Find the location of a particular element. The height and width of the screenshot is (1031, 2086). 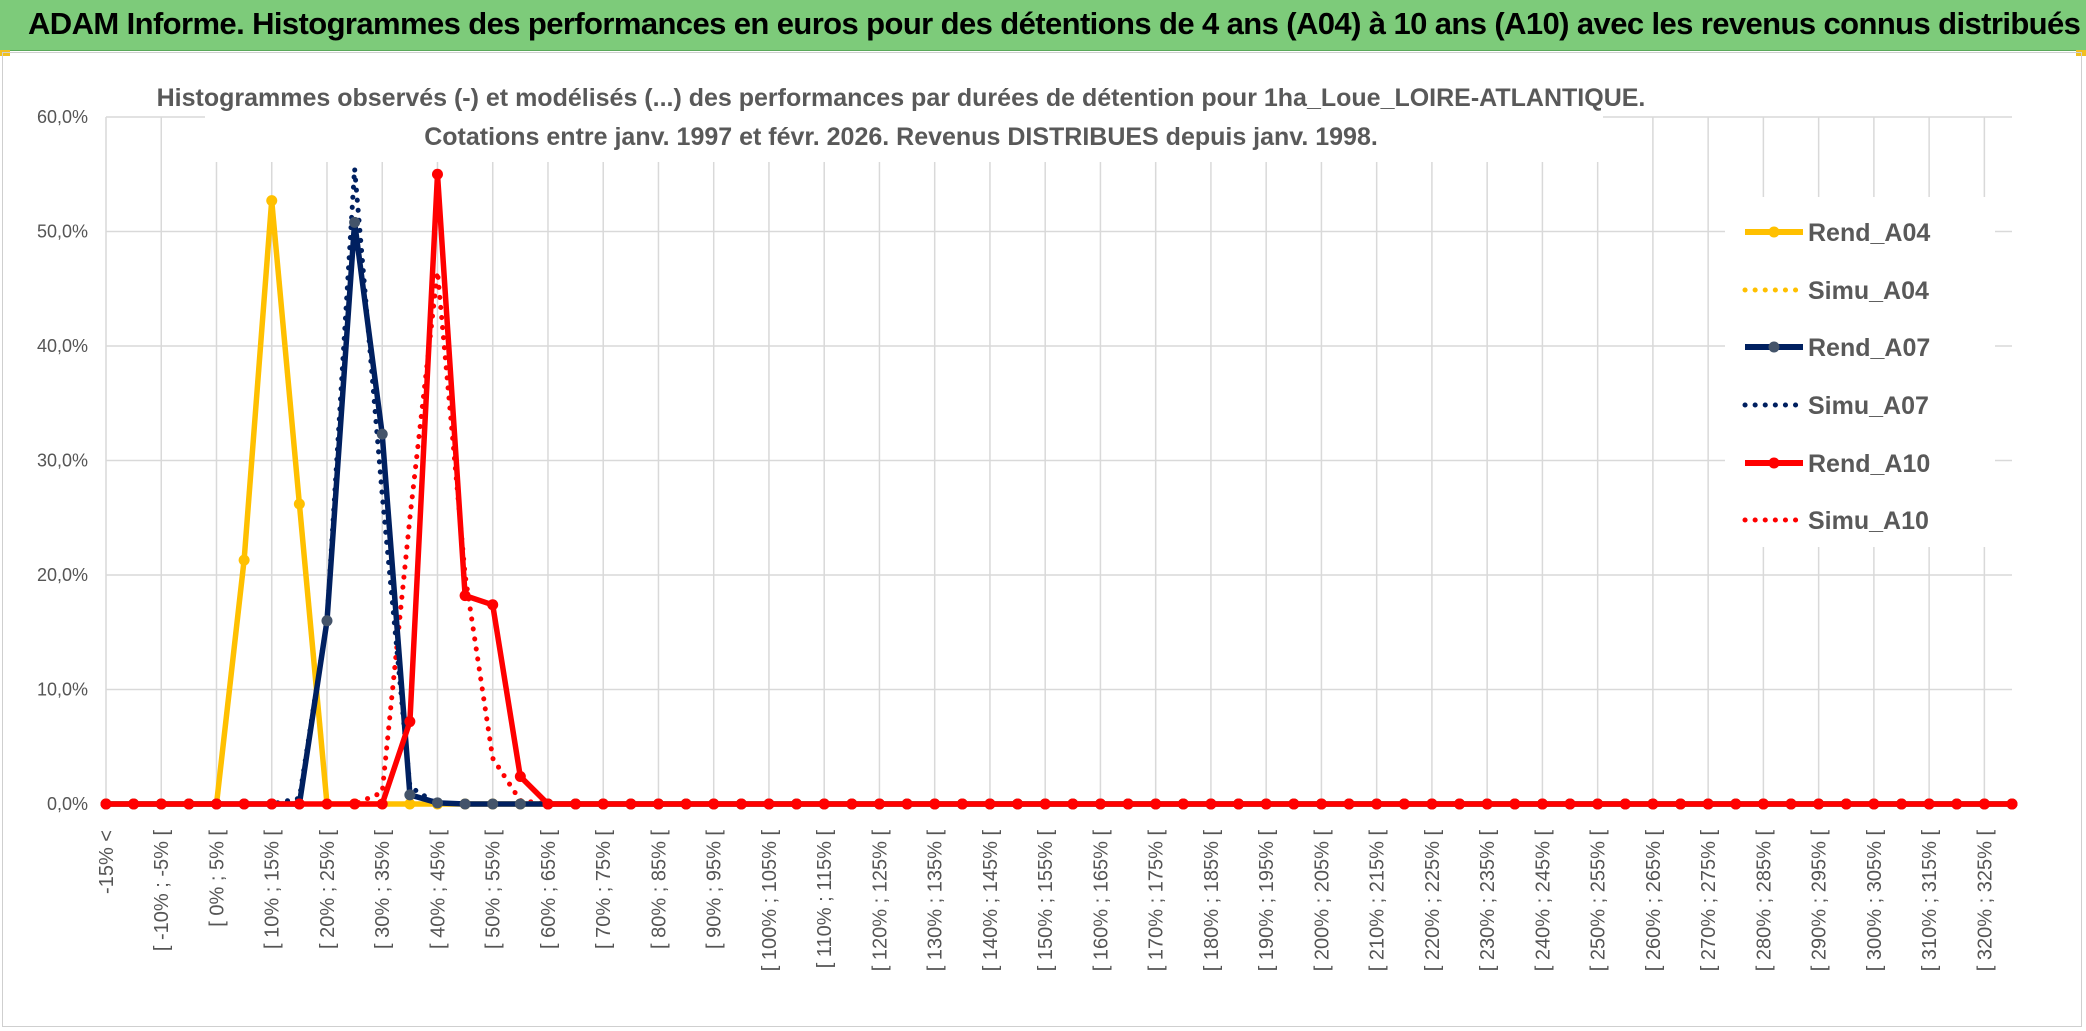

y-tick-label: 40,0% is located at coordinates (62, 346).